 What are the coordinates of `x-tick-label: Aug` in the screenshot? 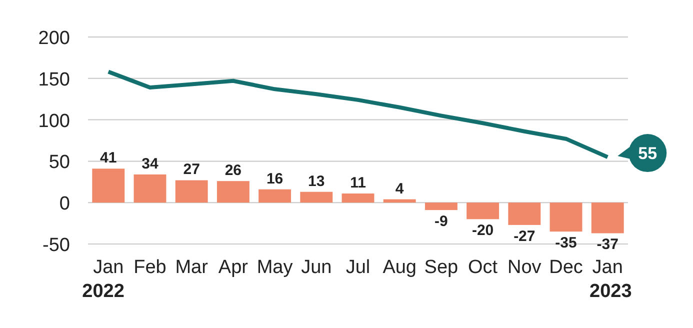 It's located at (399, 267).